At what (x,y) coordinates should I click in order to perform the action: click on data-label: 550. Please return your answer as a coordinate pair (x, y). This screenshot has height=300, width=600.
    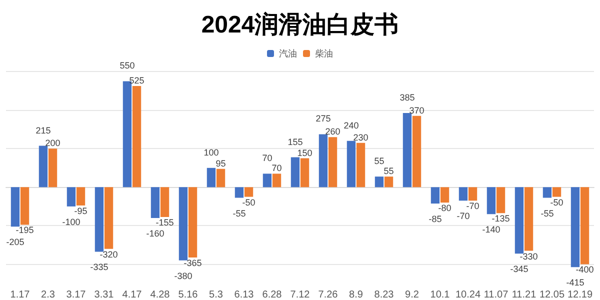
    Looking at the image, I should click on (127, 65).